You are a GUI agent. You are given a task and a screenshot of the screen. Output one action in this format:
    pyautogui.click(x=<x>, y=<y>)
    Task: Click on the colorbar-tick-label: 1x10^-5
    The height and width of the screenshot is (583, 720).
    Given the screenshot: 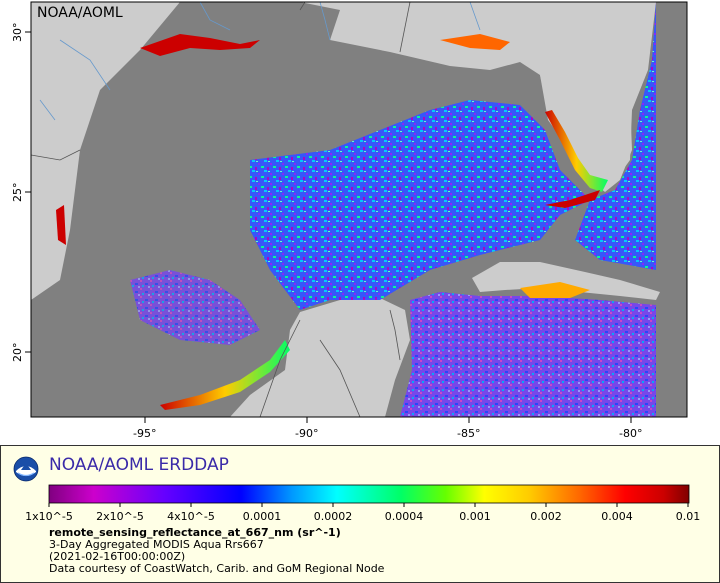 What is the action you would take?
    pyautogui.click(x=49, y=516)
    